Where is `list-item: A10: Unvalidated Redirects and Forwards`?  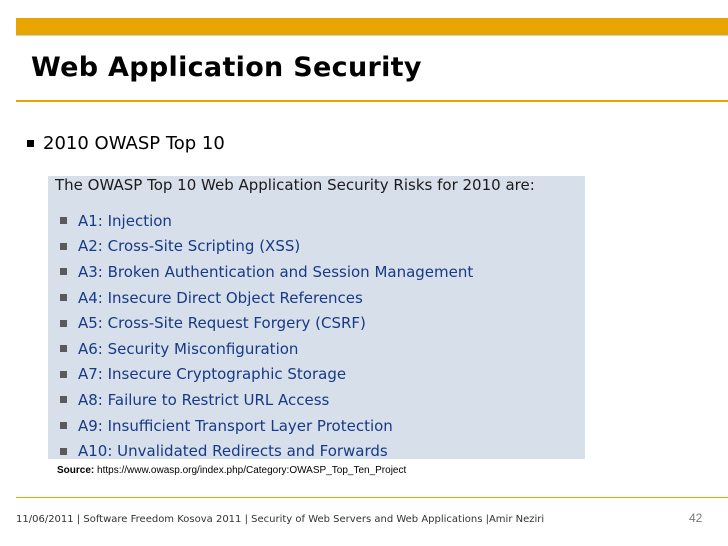
list-item: A10: Unvalidated Redirects and Forwards is located at coordinates (260, 451).